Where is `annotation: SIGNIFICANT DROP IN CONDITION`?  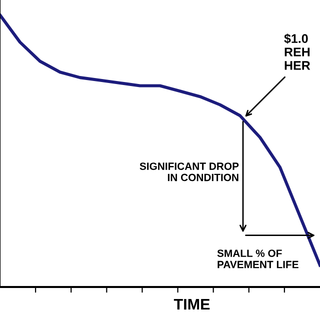 annotation: SIGNIFICANT DROP IN CONDITION is located at coordinates (189, 172).